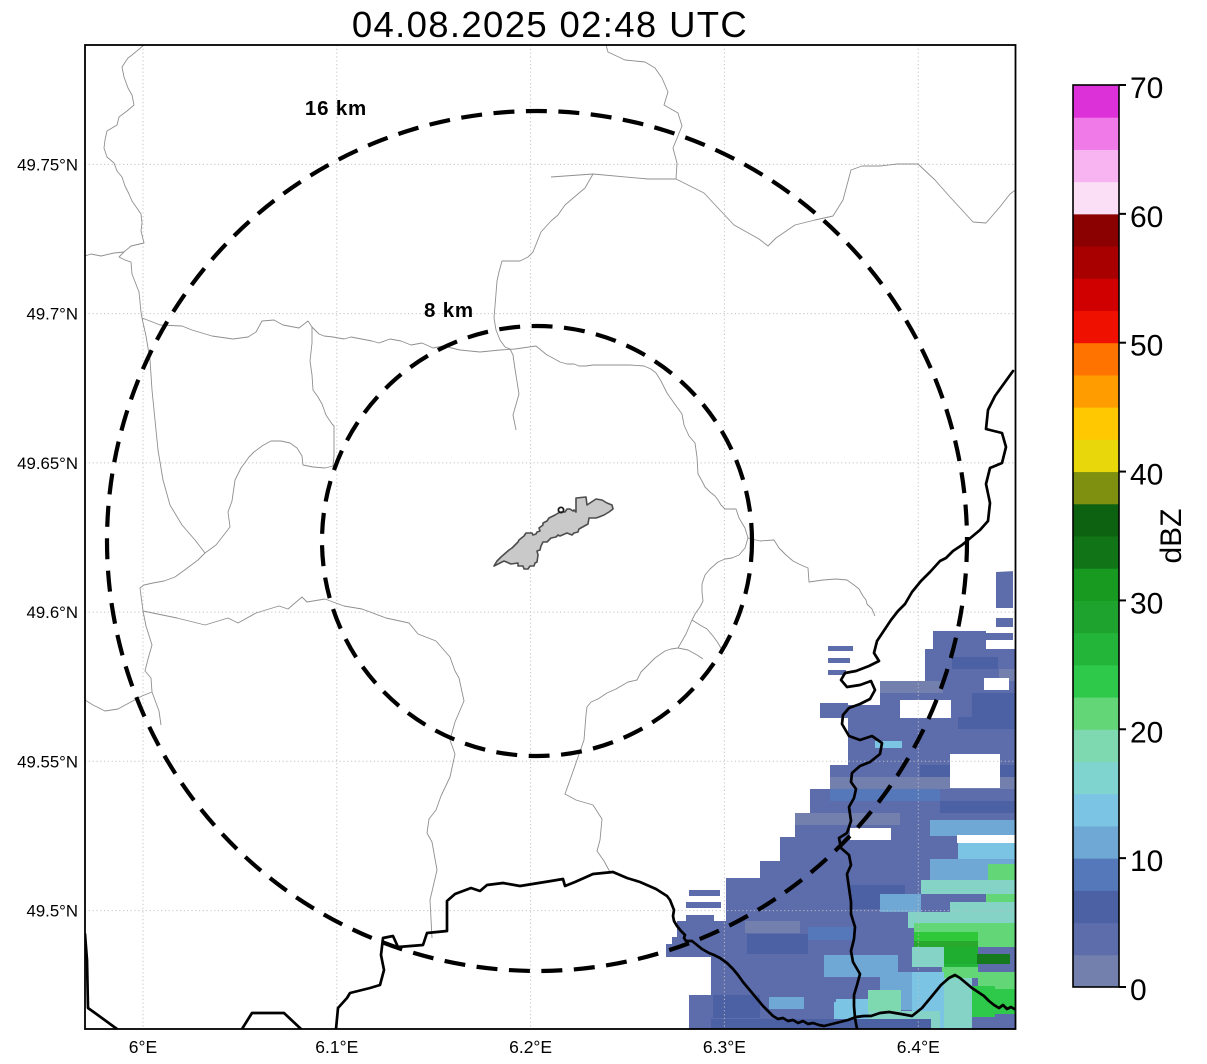 This screenshot has height=1064, width=1207. Describe the element at coordinates (1146, 603) in the screenshot. I see `svg-text: 30` at that location.